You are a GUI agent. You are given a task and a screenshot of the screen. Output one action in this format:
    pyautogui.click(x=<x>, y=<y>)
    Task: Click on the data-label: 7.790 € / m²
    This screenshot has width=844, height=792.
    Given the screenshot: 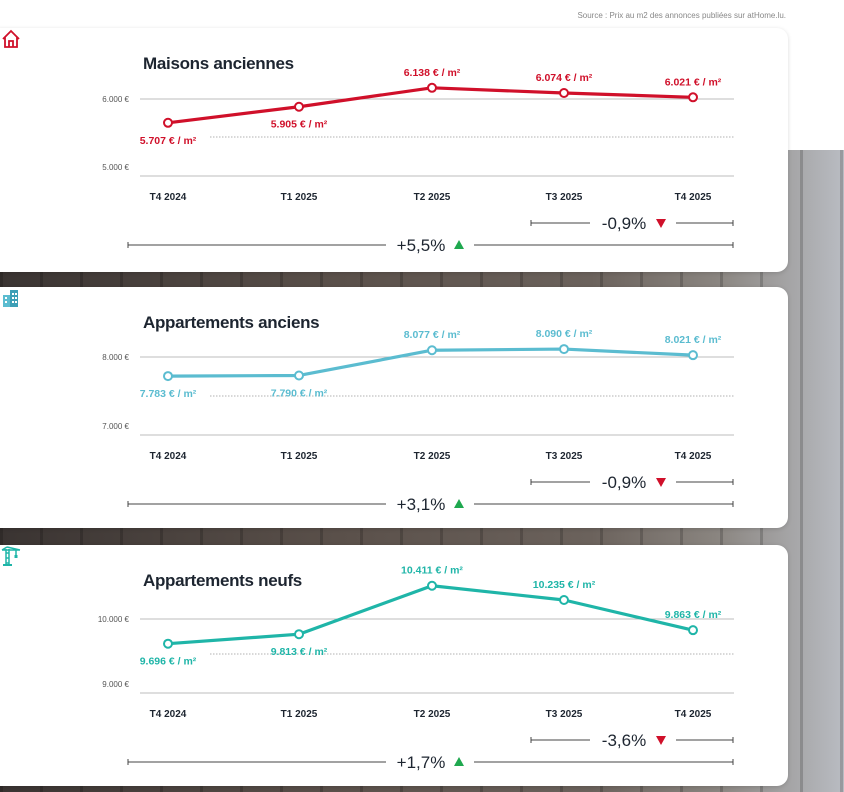 What is the action you would take?
    pyautogui.click(x=299, y=393)
    